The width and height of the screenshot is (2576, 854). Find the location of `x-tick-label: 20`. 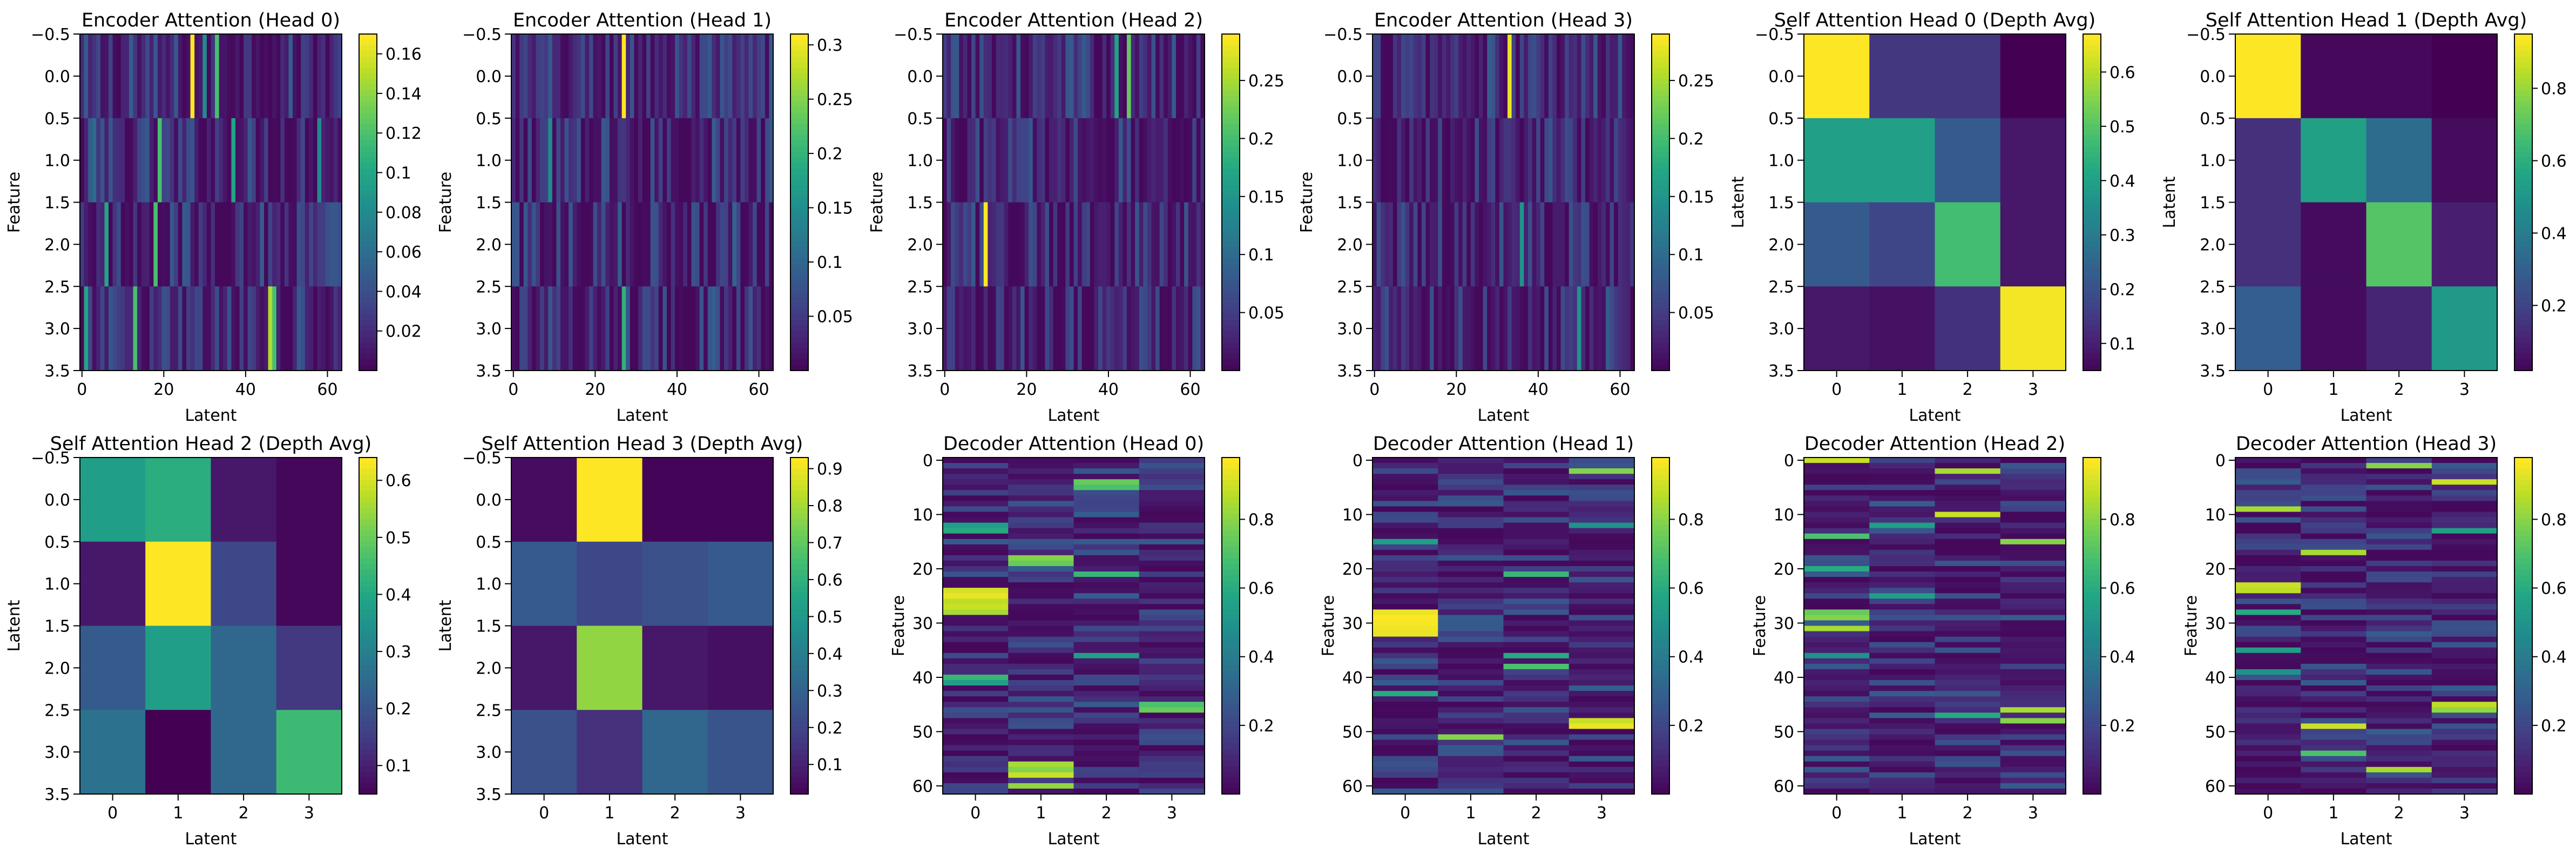

x-tick-label: 20 is located at coordinates (1456, 389).